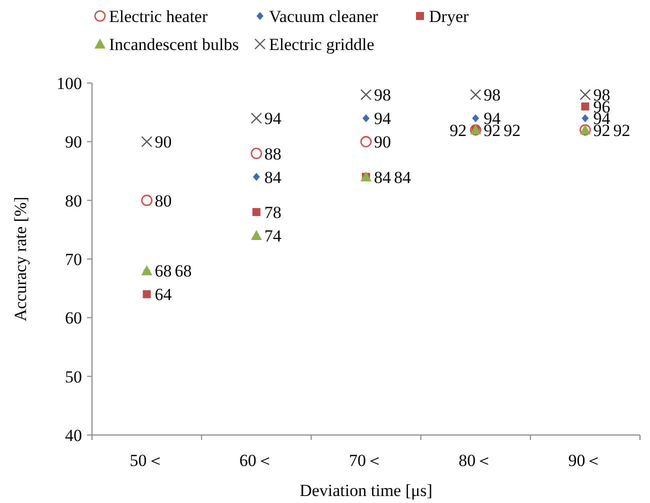 The image size is (650, 503). What do you see at coordinates (73, 259) in the screenshot?
I see `y-tick-label: 70` at bounding box center [73, 259].